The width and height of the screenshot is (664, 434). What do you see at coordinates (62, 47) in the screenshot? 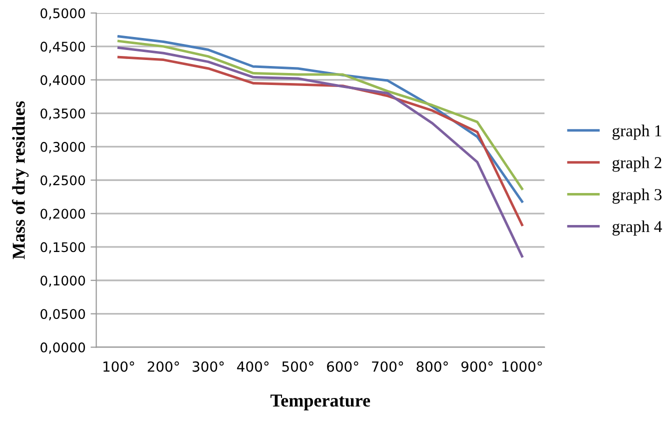
I see `y-tick-label: 0,4500` at bounding box center [62, 47].